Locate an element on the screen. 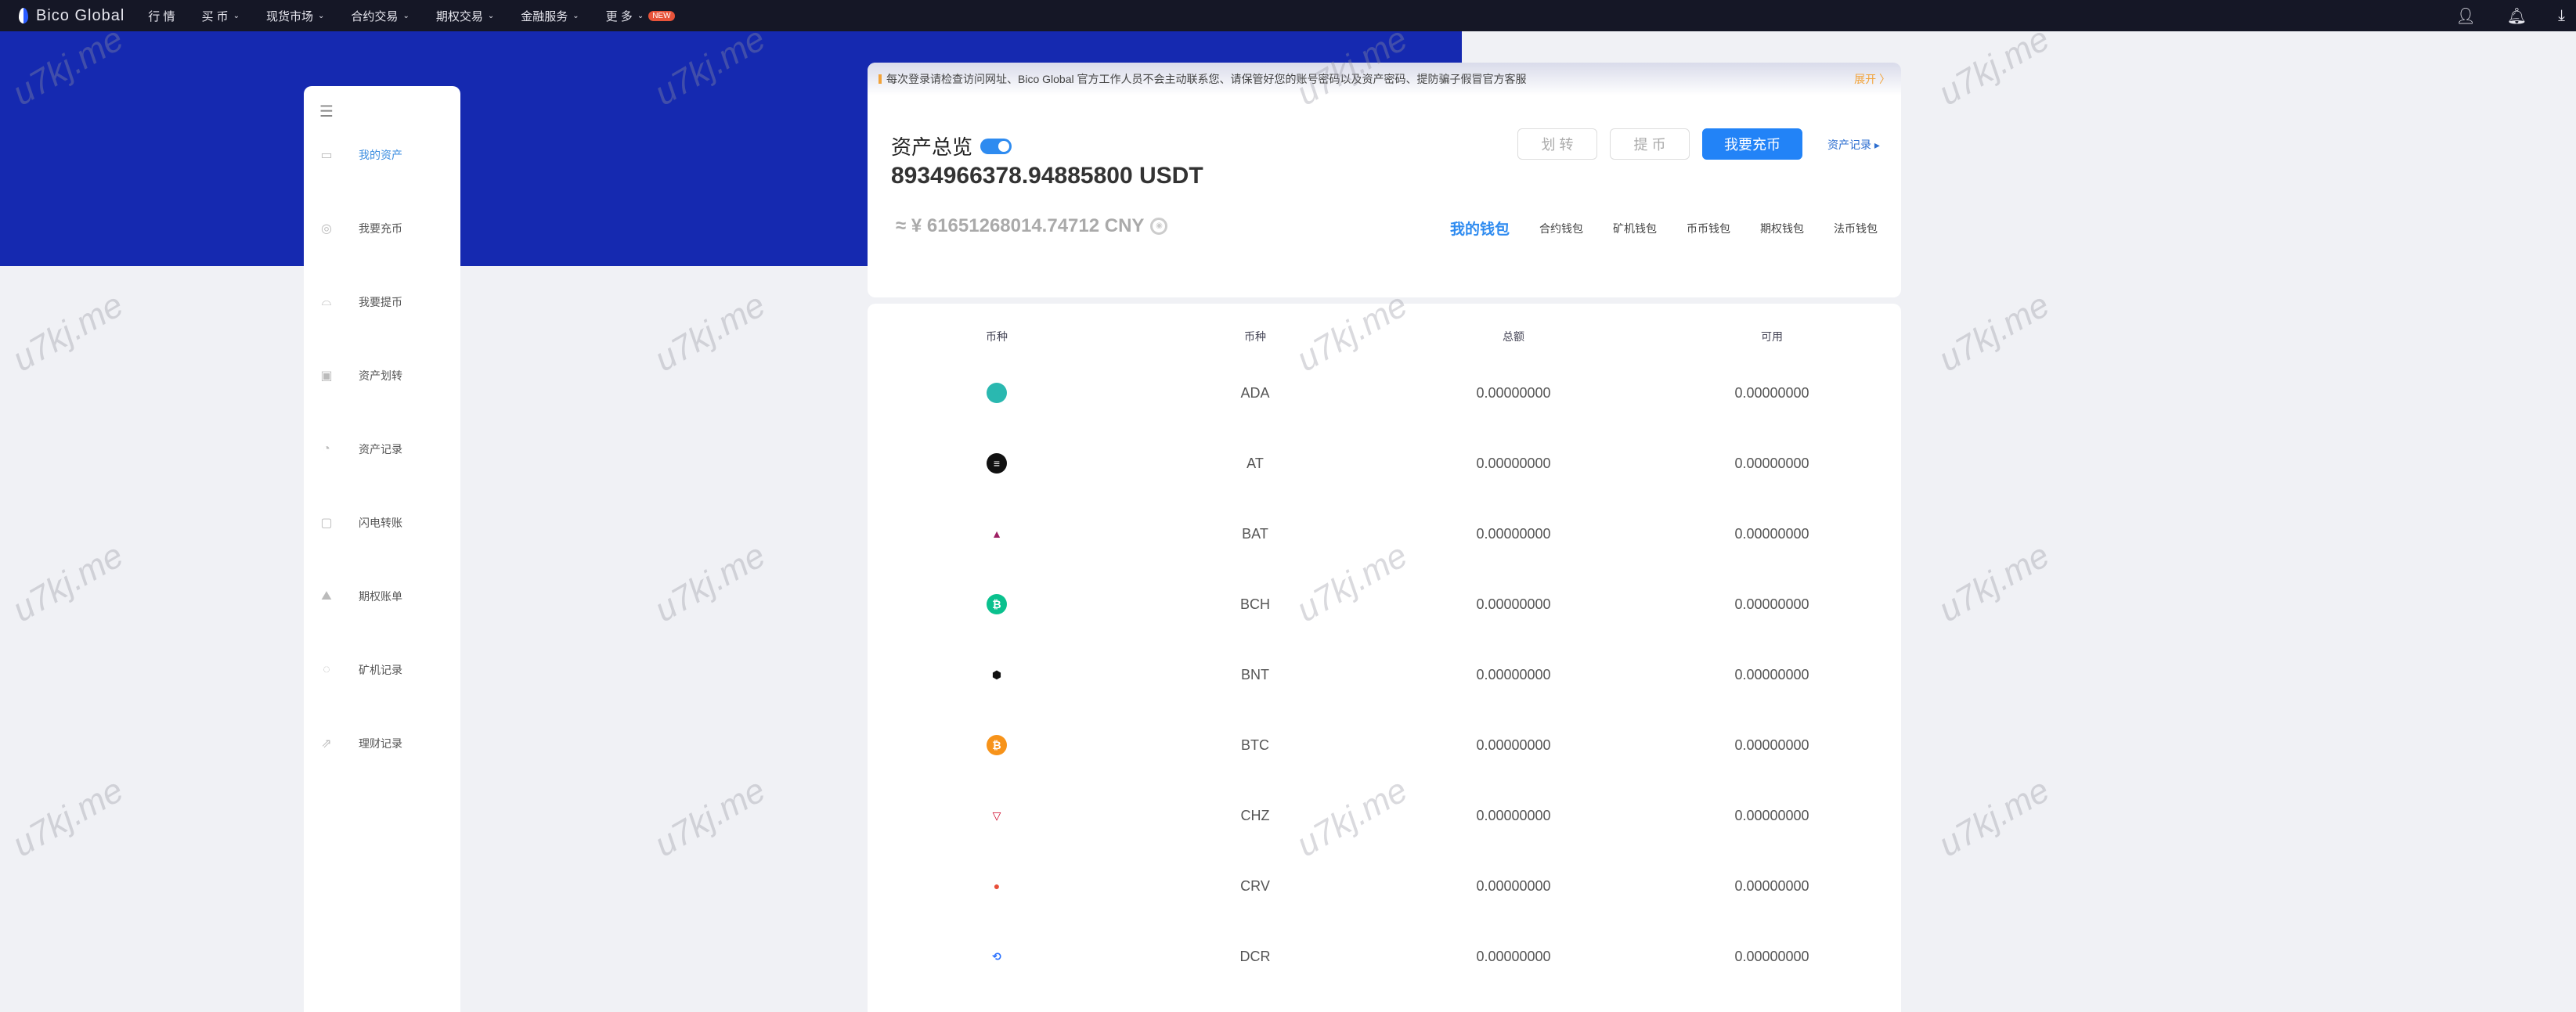 This screenshot has width=2576, height=1012. coin-bat-icon: ▲ is located at coordinates (997, 534).